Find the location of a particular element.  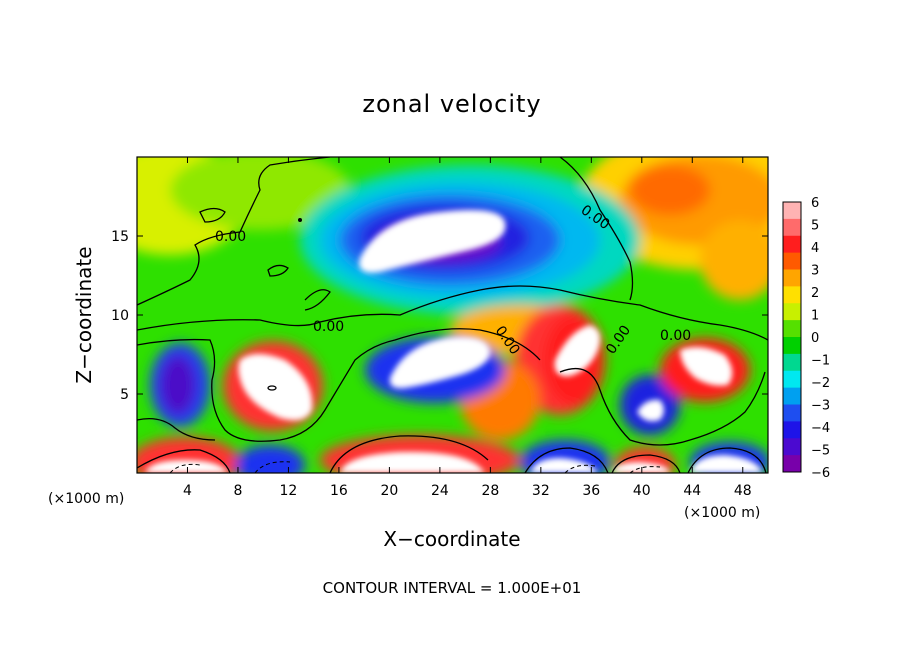

chart-title: zonal velocity is located at coordinates (451, 104).